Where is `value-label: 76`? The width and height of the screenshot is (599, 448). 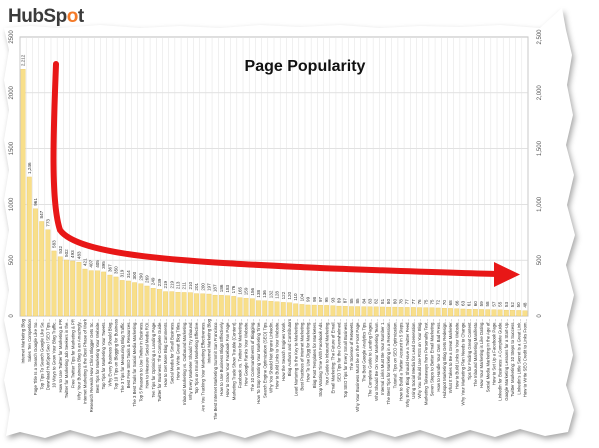 value-label: 76 is located at coordinates (419, 302).